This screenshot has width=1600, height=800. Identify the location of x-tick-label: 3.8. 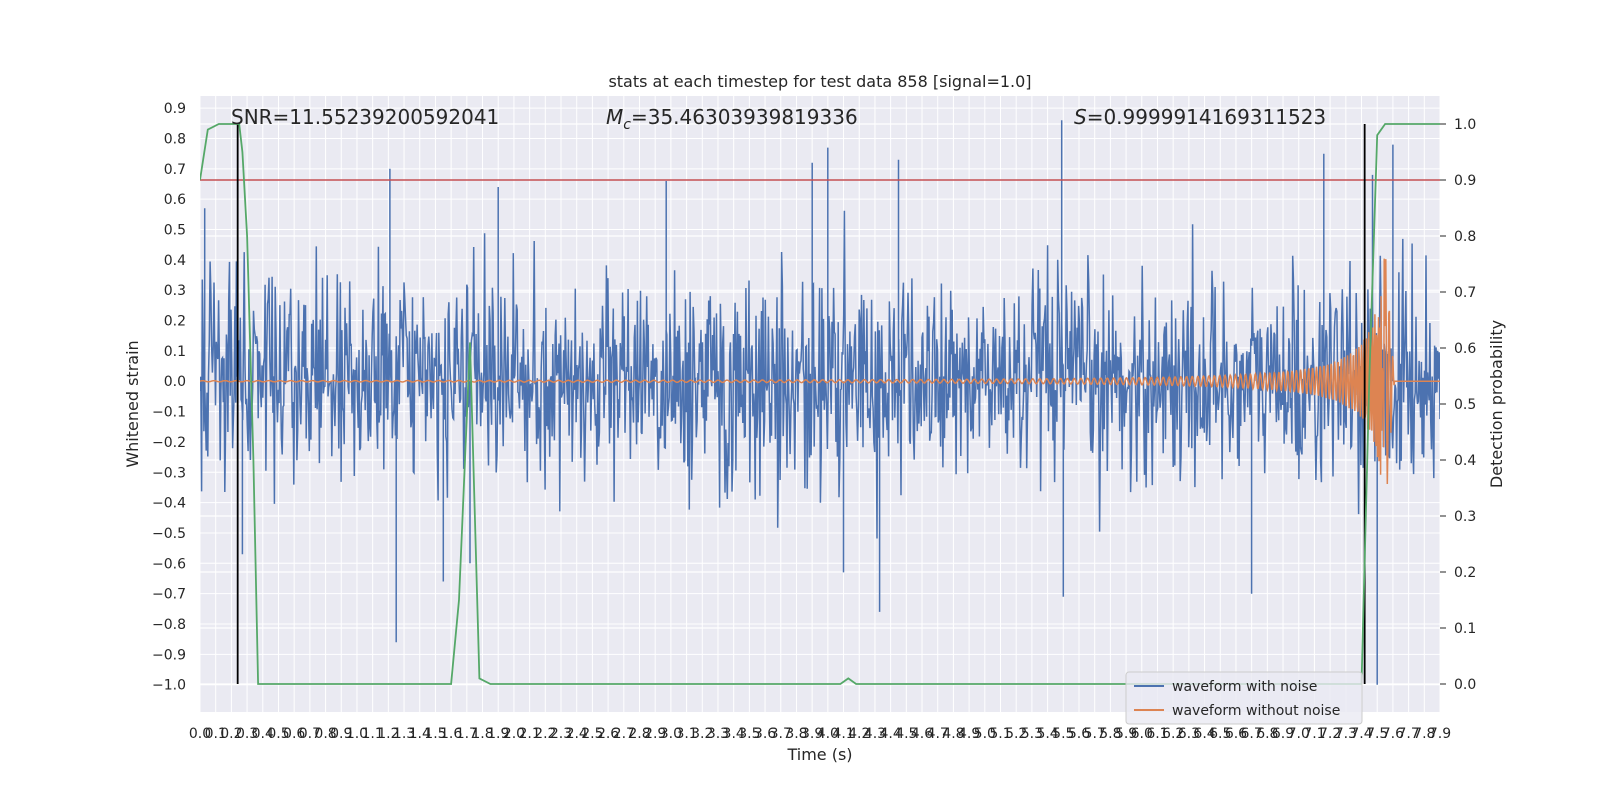
(796, 734).